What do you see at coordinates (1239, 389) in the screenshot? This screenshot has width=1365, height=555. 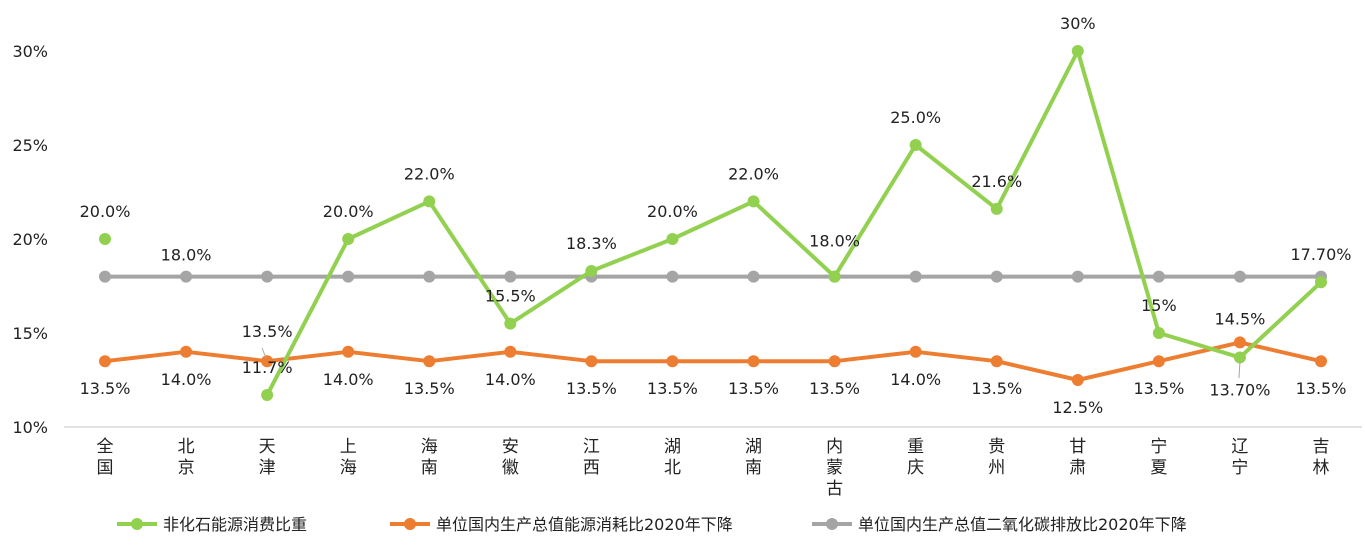 I see `data-label: 13.70%` at bounding box center [1239, 389].